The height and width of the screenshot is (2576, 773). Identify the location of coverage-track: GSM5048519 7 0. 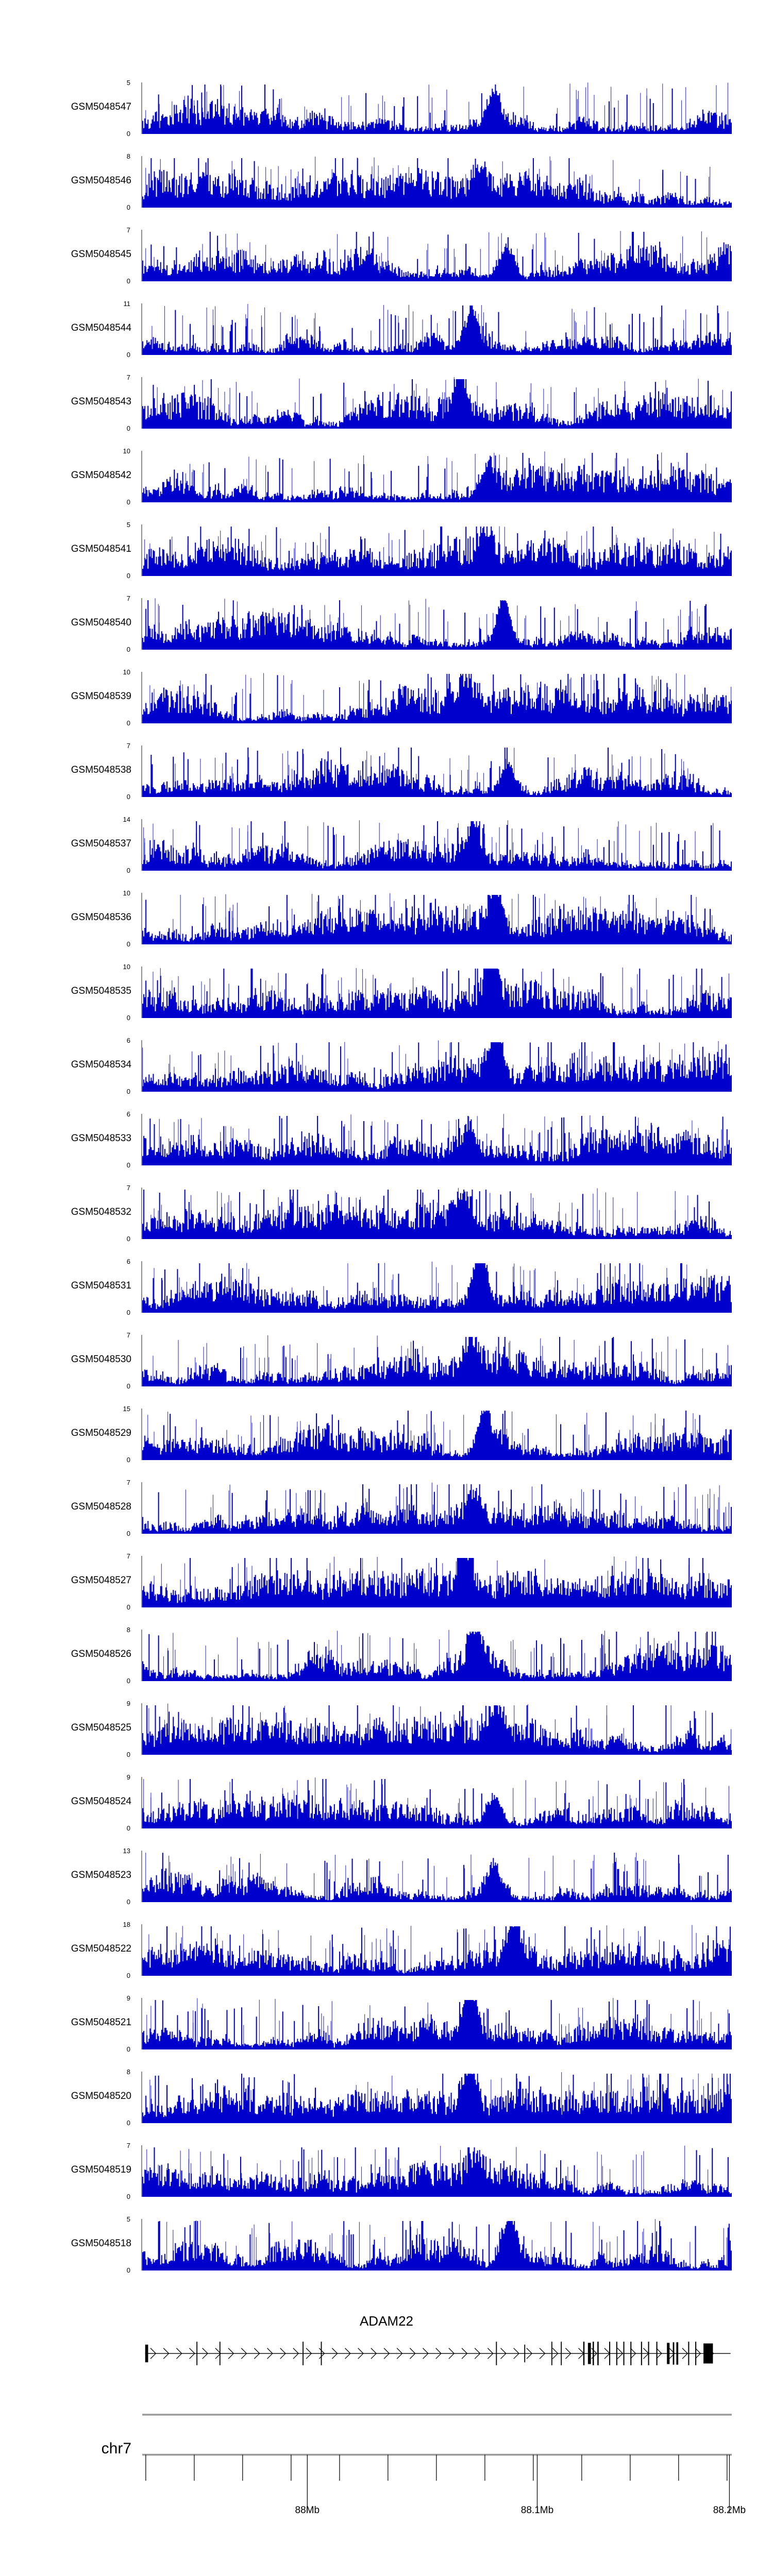
(386, 2171).